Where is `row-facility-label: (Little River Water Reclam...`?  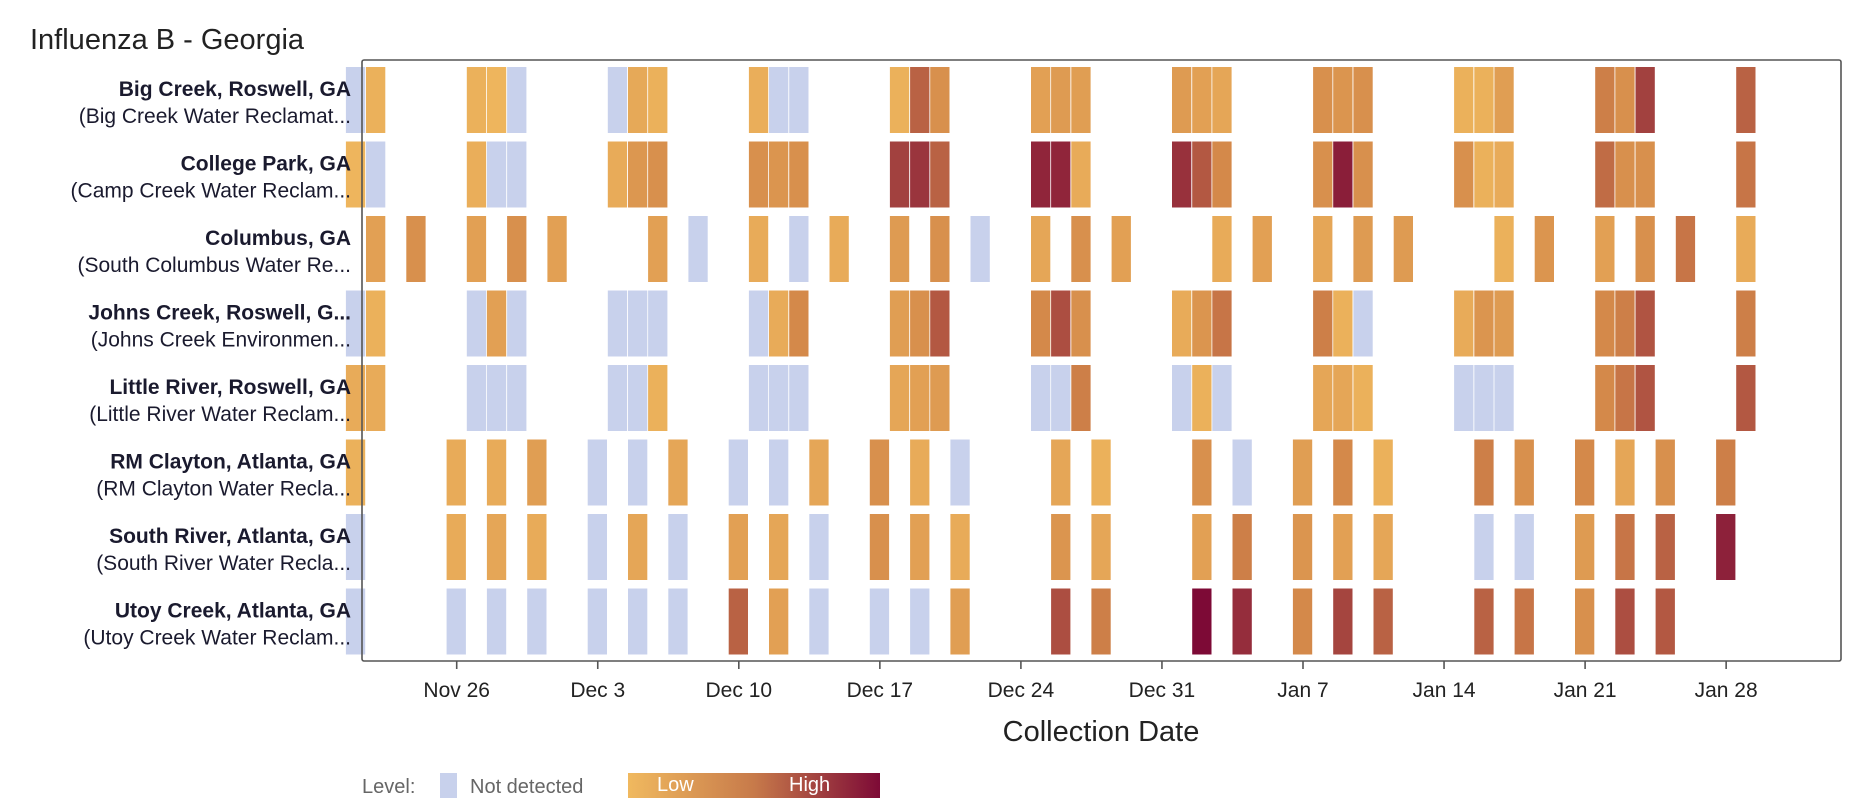
row-facility-label: (Little River Water Reclam... is located at coordinates (220, 414).